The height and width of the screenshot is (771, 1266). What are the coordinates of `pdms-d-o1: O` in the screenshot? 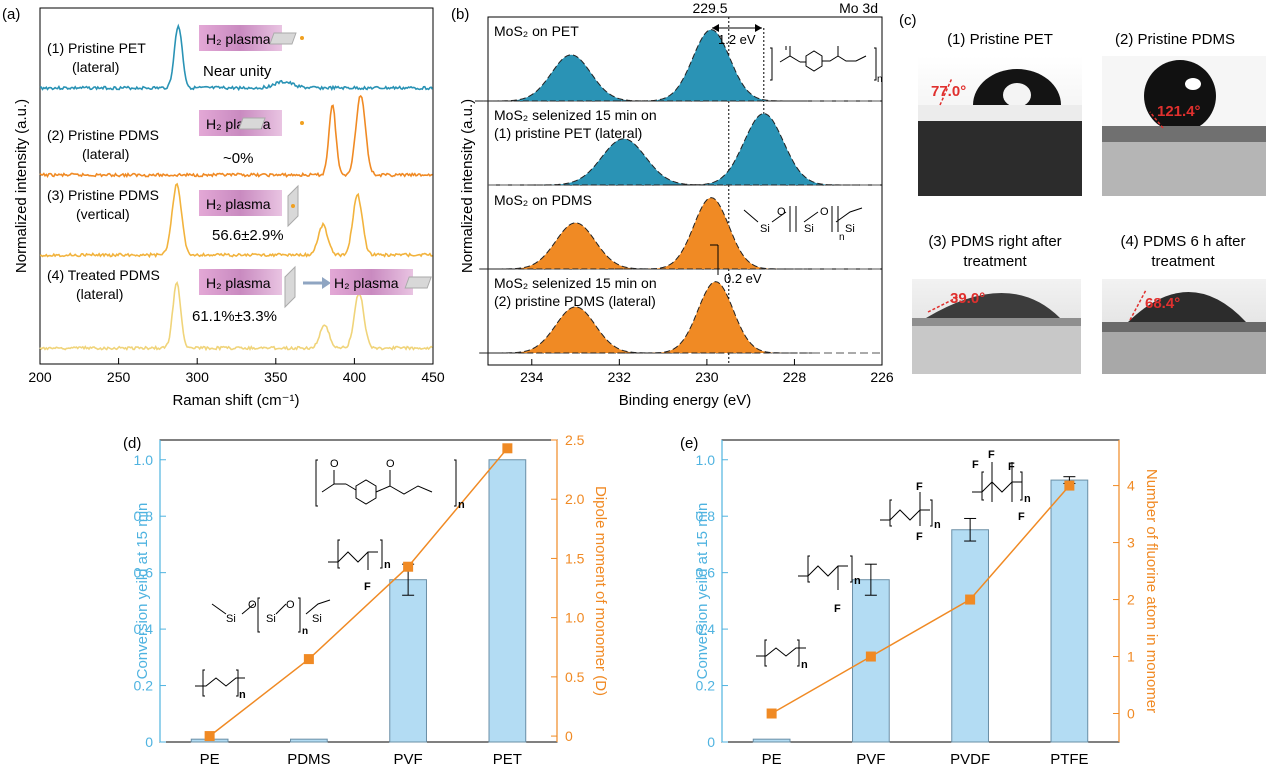 It's located at (252, 605).